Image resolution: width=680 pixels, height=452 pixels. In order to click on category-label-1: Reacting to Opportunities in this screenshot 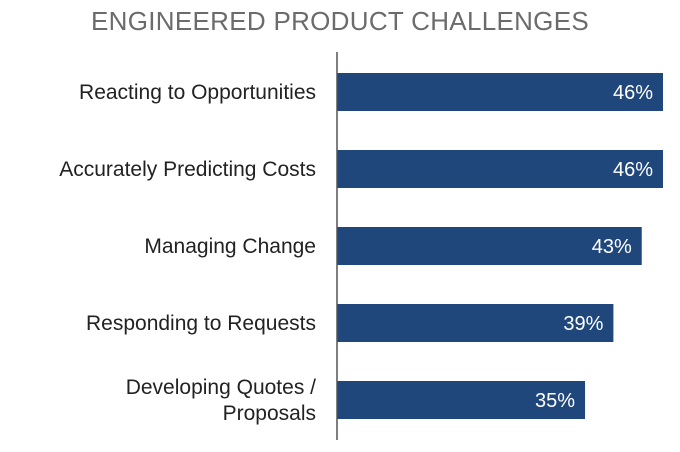, I will do `click(197, 92)`.